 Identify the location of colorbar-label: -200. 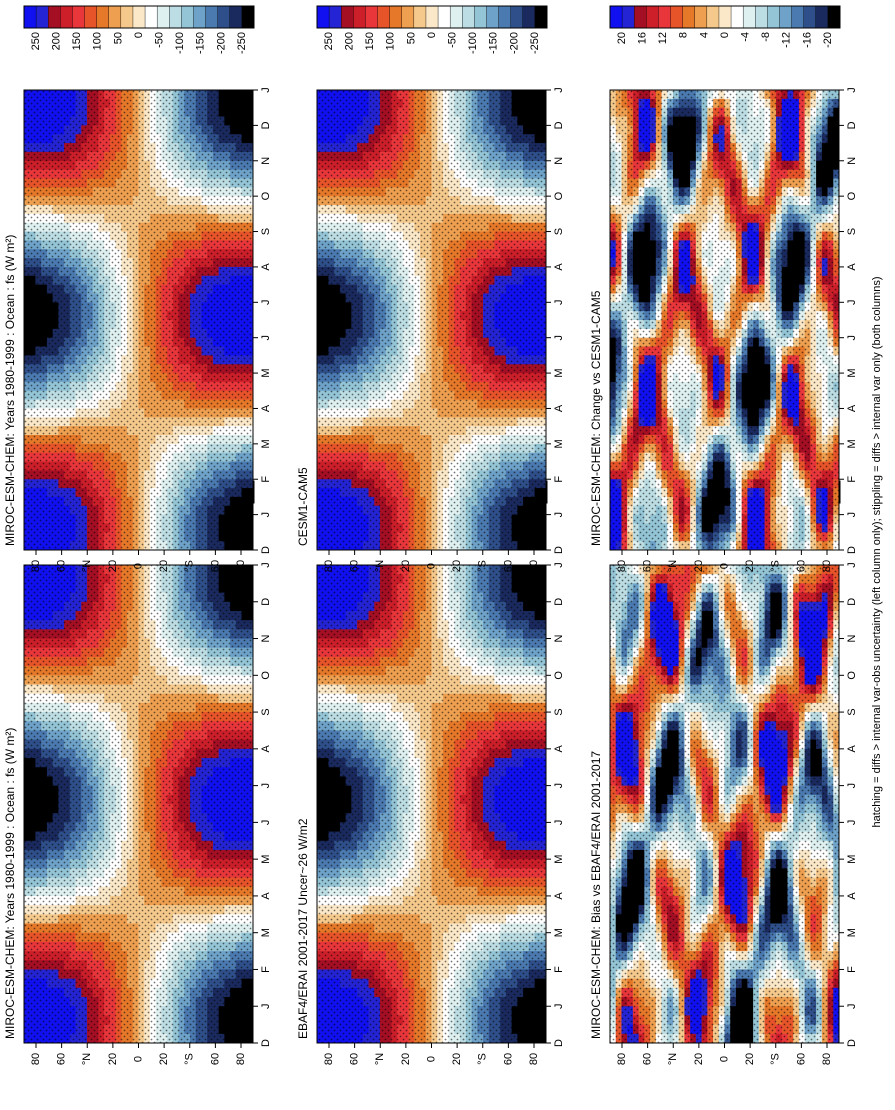
(221, 43).